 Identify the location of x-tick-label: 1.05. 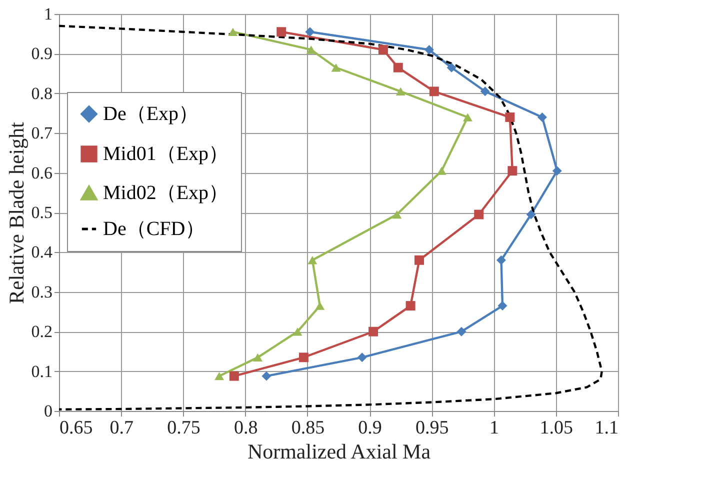
(557, 428).